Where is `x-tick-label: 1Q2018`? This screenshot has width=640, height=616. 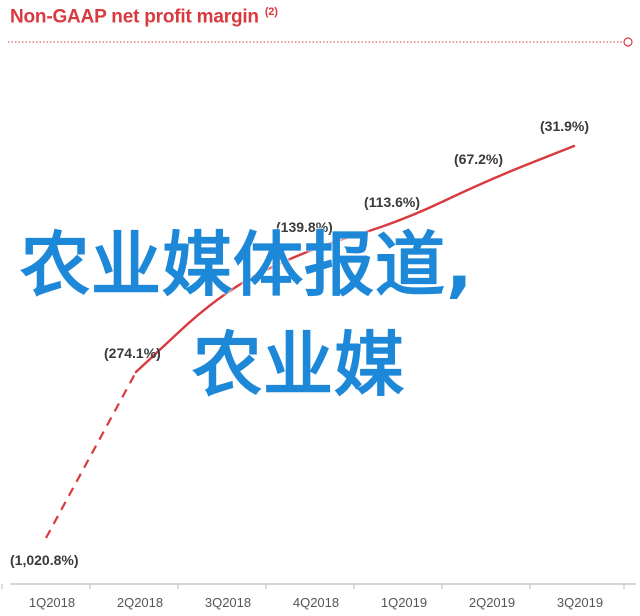 x-tick-label: 1Q2018 is located at coordinates (52, 602).